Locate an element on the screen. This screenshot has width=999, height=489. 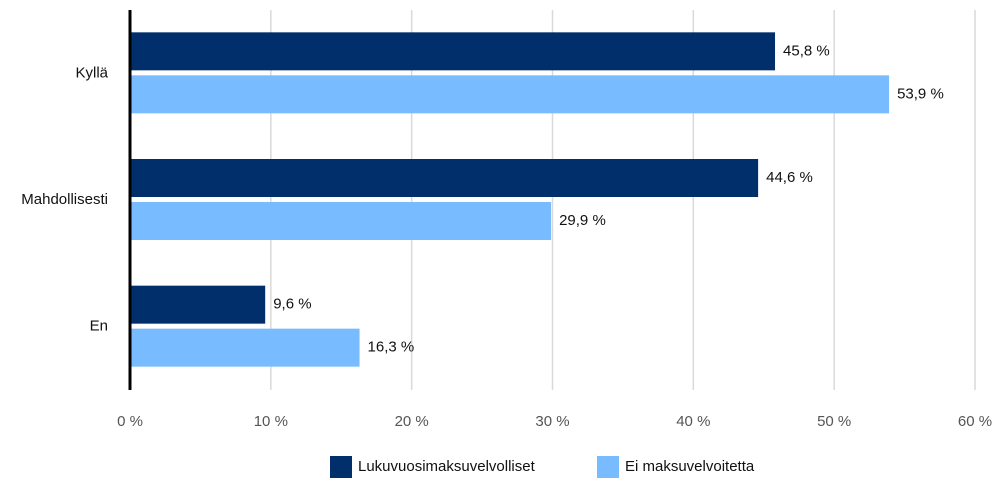
value-label: 29,9 % is located at coordinates (582, 220).